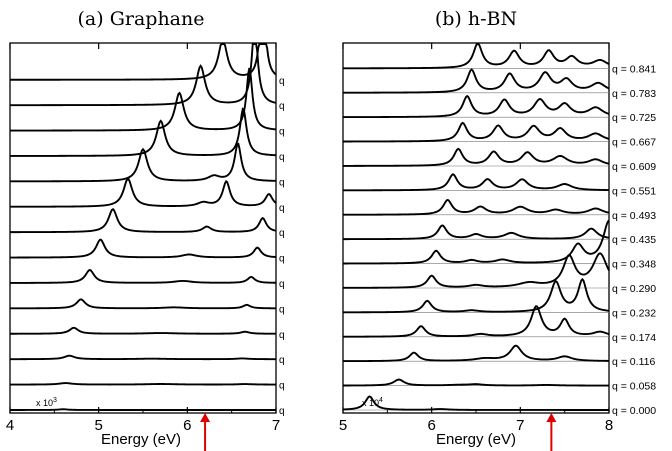  What do you see at coordinates (634, 313) in the screenshot?
I see `curve-label-4: q = 0.232` at bounding box center [634, 313].